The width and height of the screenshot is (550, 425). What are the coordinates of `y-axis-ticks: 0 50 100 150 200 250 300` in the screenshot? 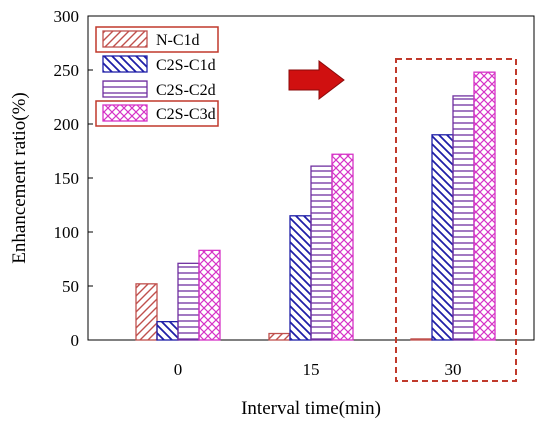 It's located at (73, 178).